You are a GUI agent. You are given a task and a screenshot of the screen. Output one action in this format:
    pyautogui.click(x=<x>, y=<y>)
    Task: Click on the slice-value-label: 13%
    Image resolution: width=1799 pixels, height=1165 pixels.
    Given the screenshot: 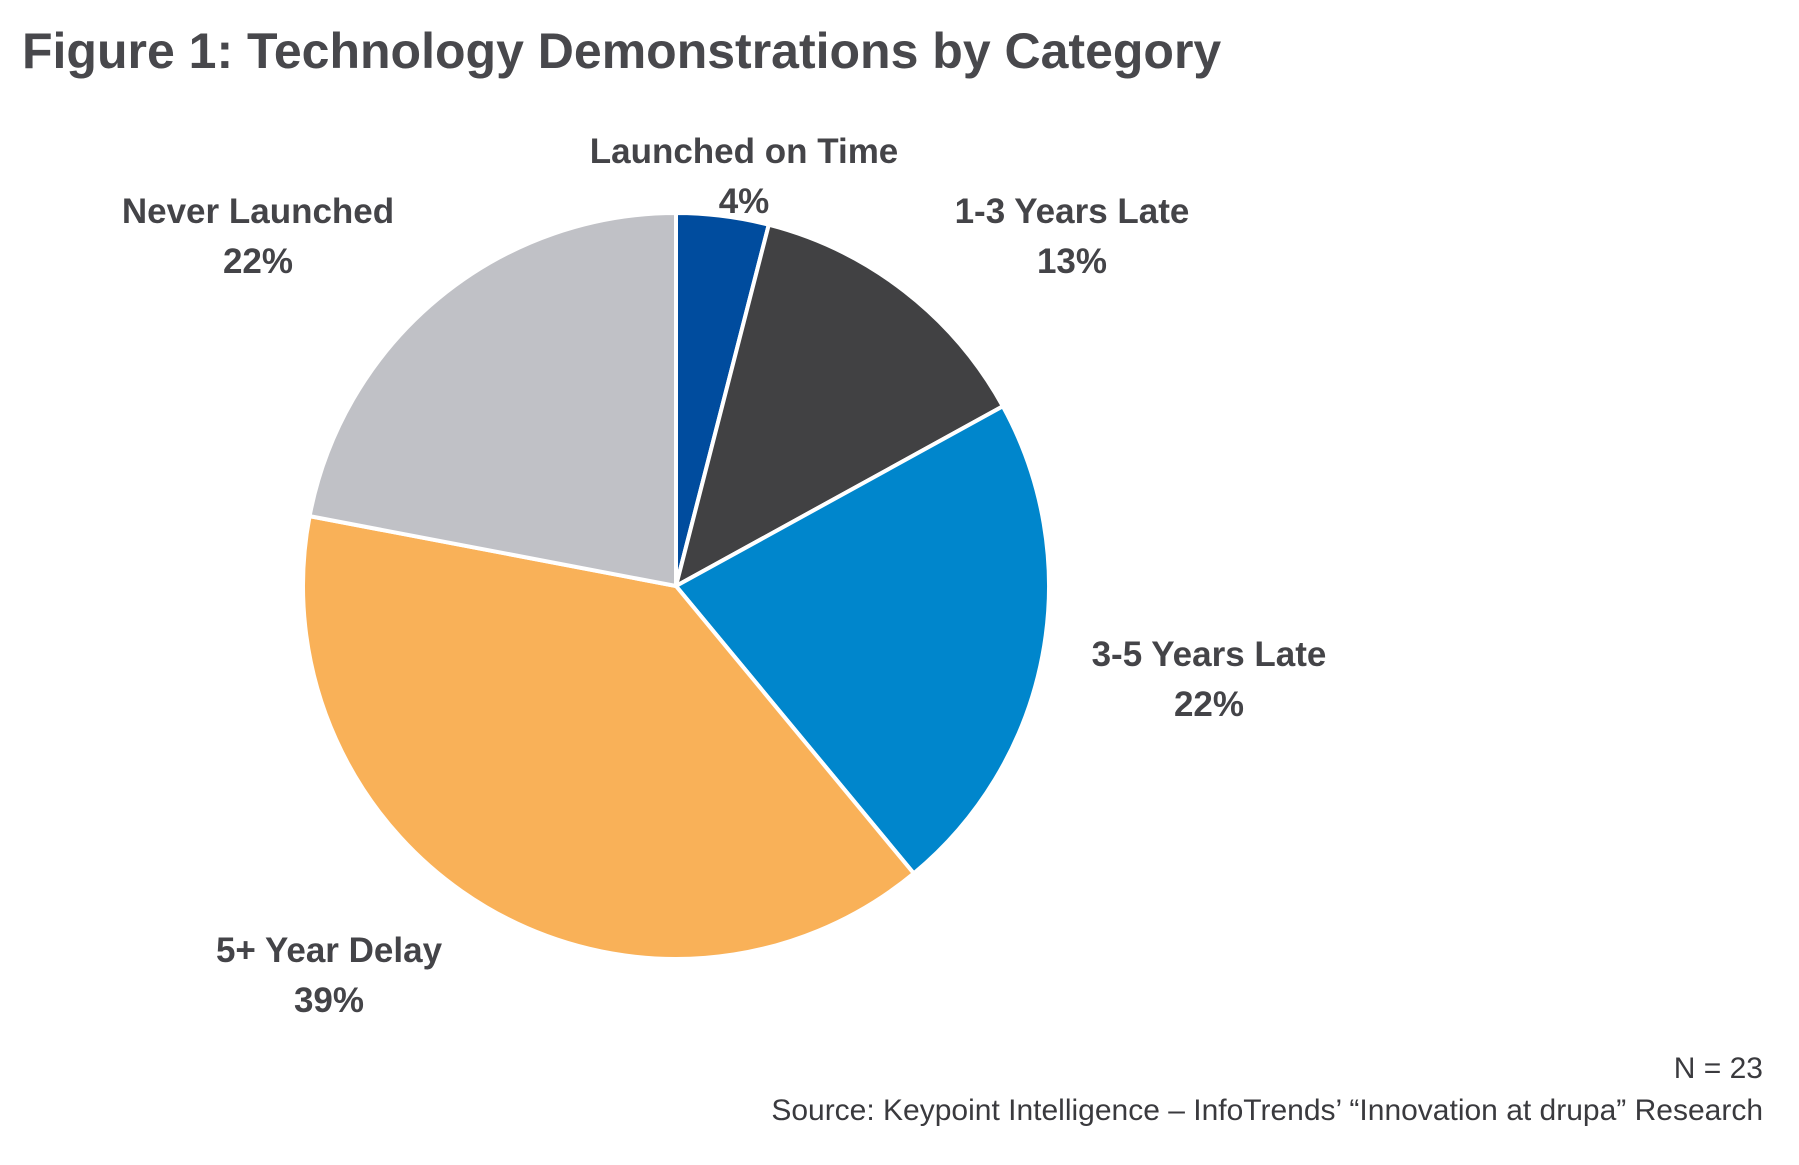 What is the action you would take?
    pyautogui.click(x=1072, y=261)
    